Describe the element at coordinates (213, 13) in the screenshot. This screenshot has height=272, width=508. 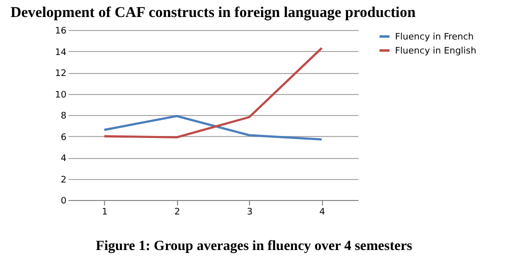
I see `chart-title: Development of CAF constructs in foreign language production` at that location.